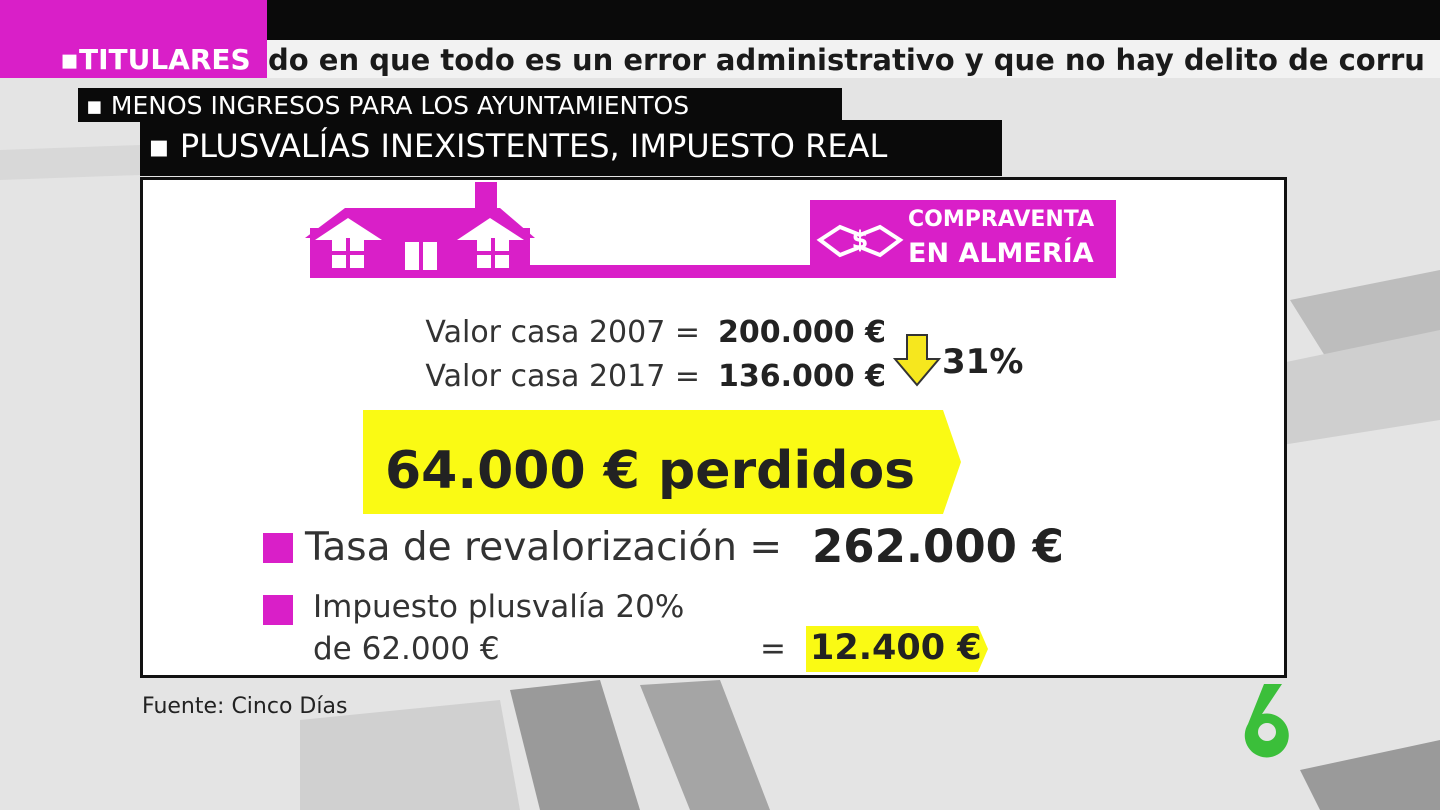 Image resolution: width=1440 pixels, height=810 pixels. I want to click on tax-equals: =, so click(773, 649).